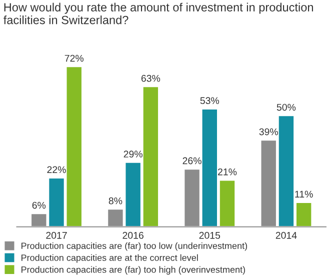  What do you see at coordinates (158, 13) in the screenshot?
I see `chart-title: How would you rate the amount of investment in production facilities in Switzerland?` at bounding box center [158, 13].